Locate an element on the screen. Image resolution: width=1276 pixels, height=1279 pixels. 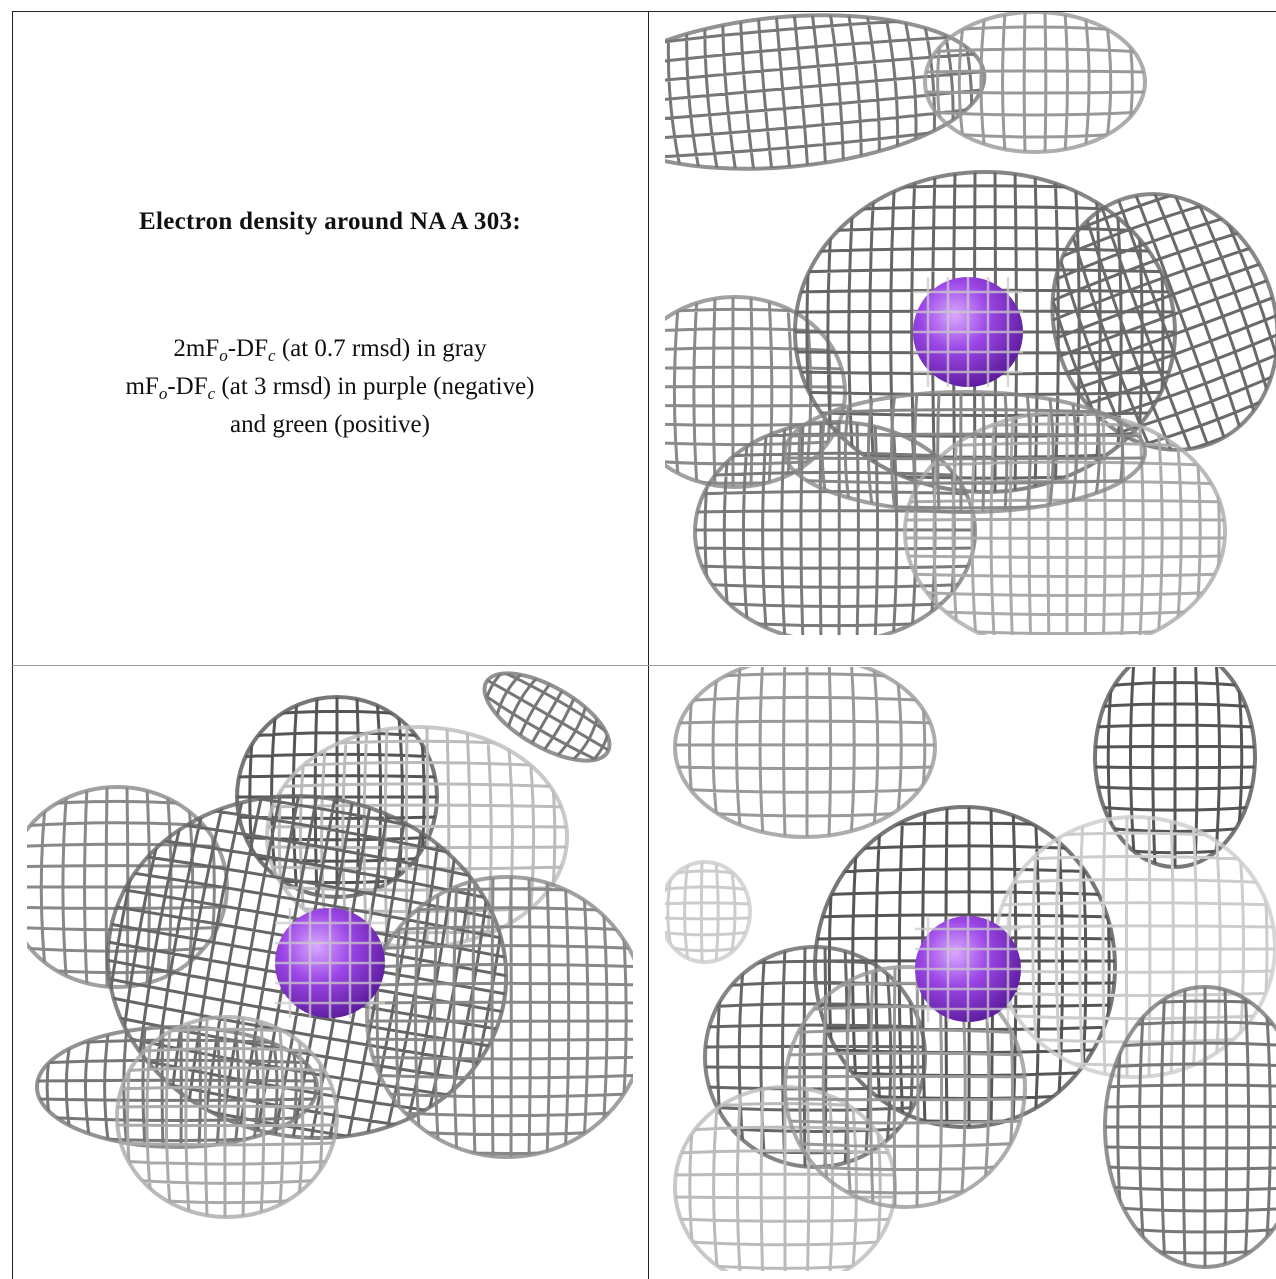
caption-line: and green (positive) is located at coordinates (330, 425).